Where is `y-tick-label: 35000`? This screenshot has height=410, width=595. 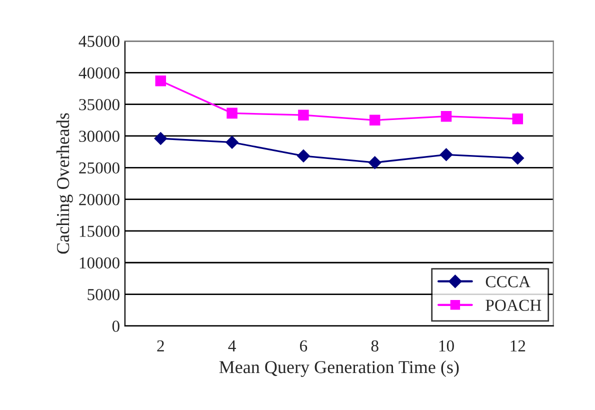
y-tick-label: 35000 is located at coordinates (99, 104).